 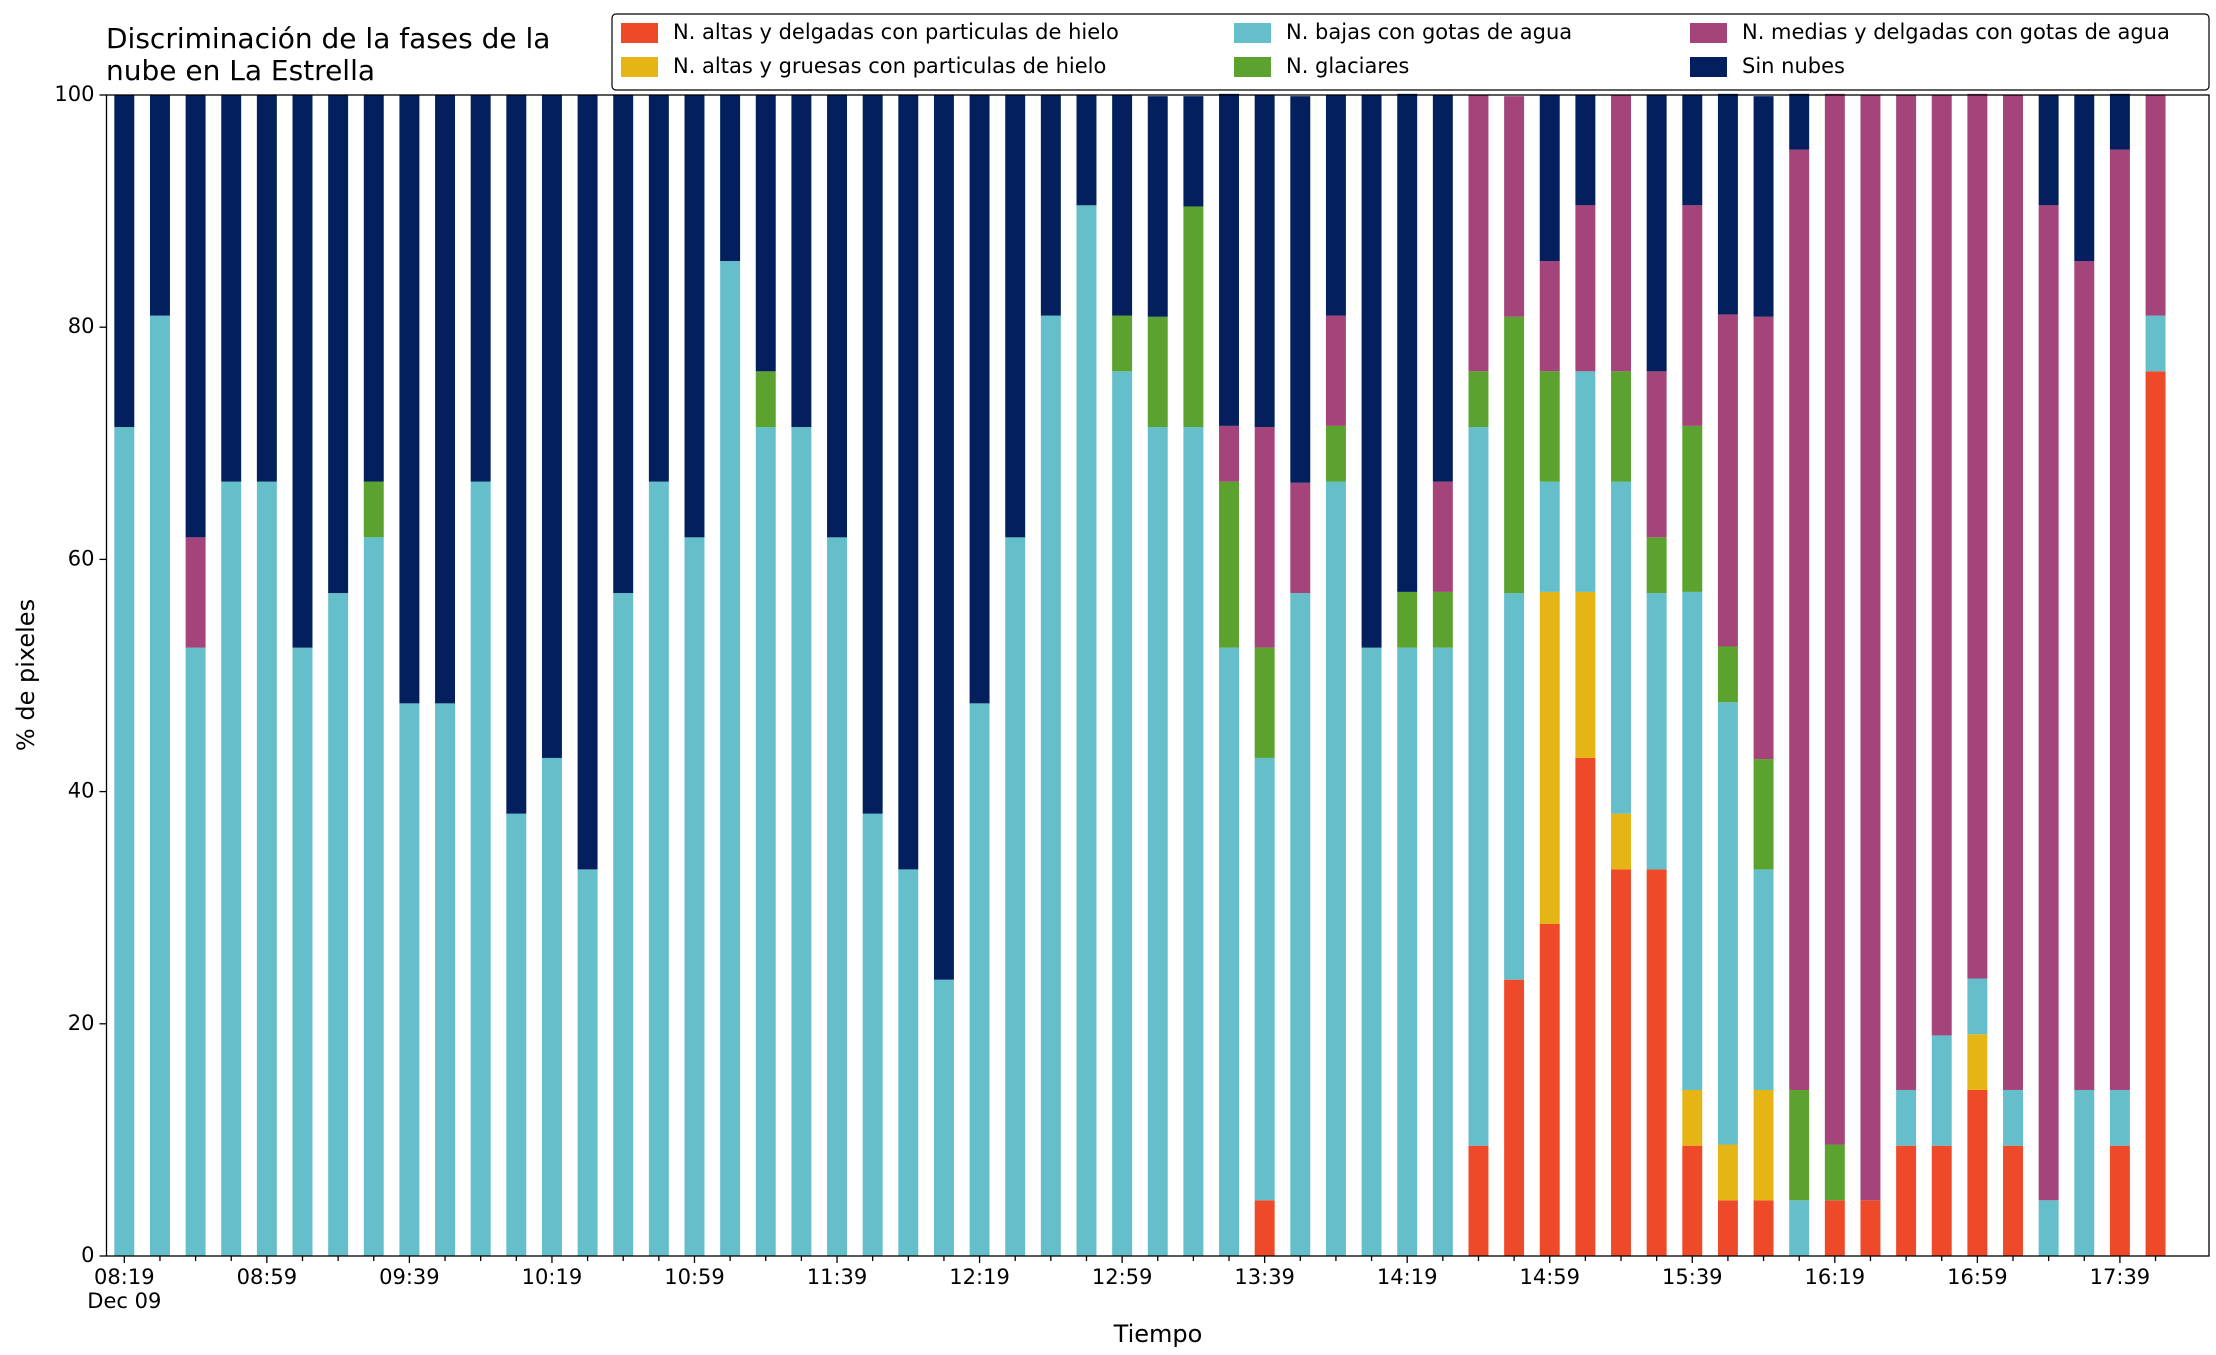 What do you see at coordinates (87, 1255) in the screenshot?
I see `y-tick-label: 0` at bounding box center [87, 1255].